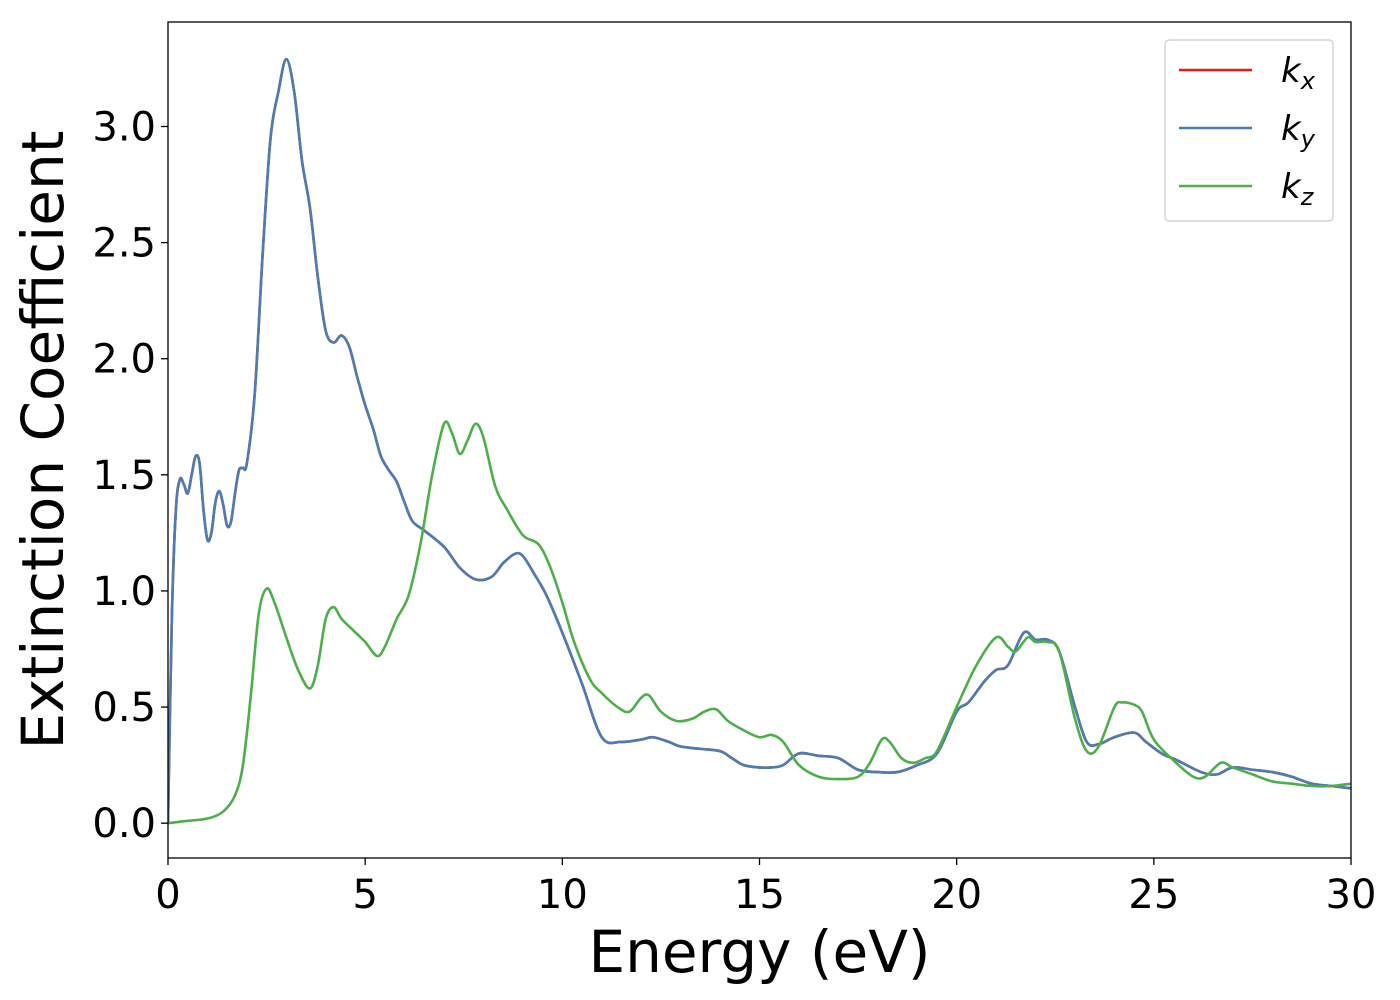 Image resolution: width=1400 pixels, height=1000 pixels. I want to click on legend: kx ky kz, so click(1249, 130).